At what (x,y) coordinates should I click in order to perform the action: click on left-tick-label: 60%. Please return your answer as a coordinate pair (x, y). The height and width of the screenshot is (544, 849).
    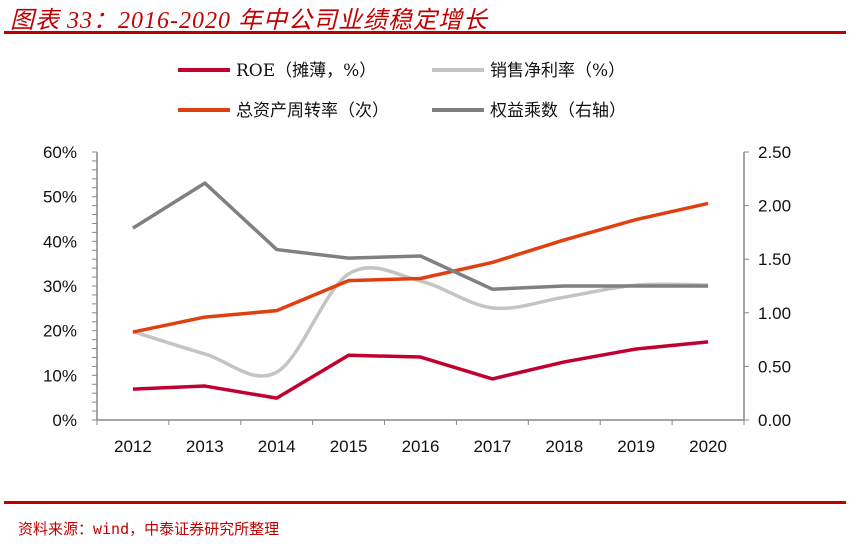
    Looking at the image, I should click on (60, 152).